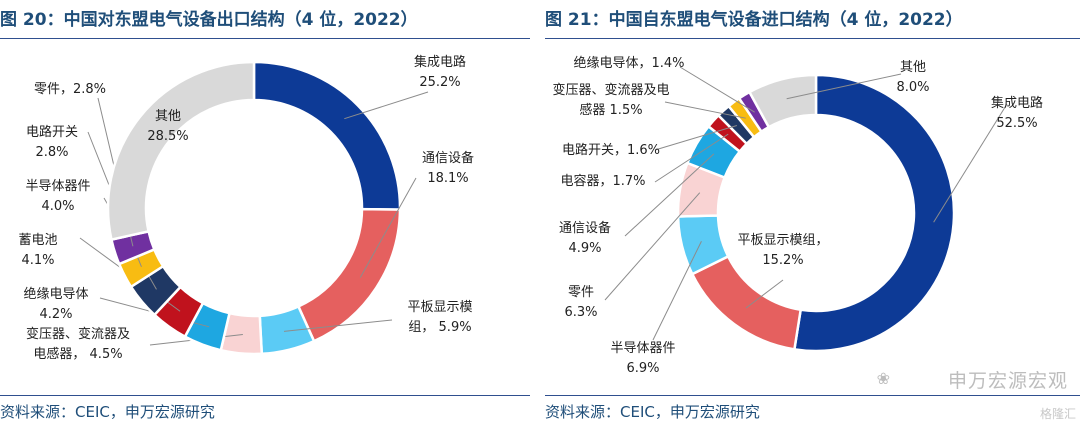 This screenshot has width=1080, height=432. Describe the element at coordinates (883, 378) in the screenshot. I see `wechat-icon: ❀` at that location.